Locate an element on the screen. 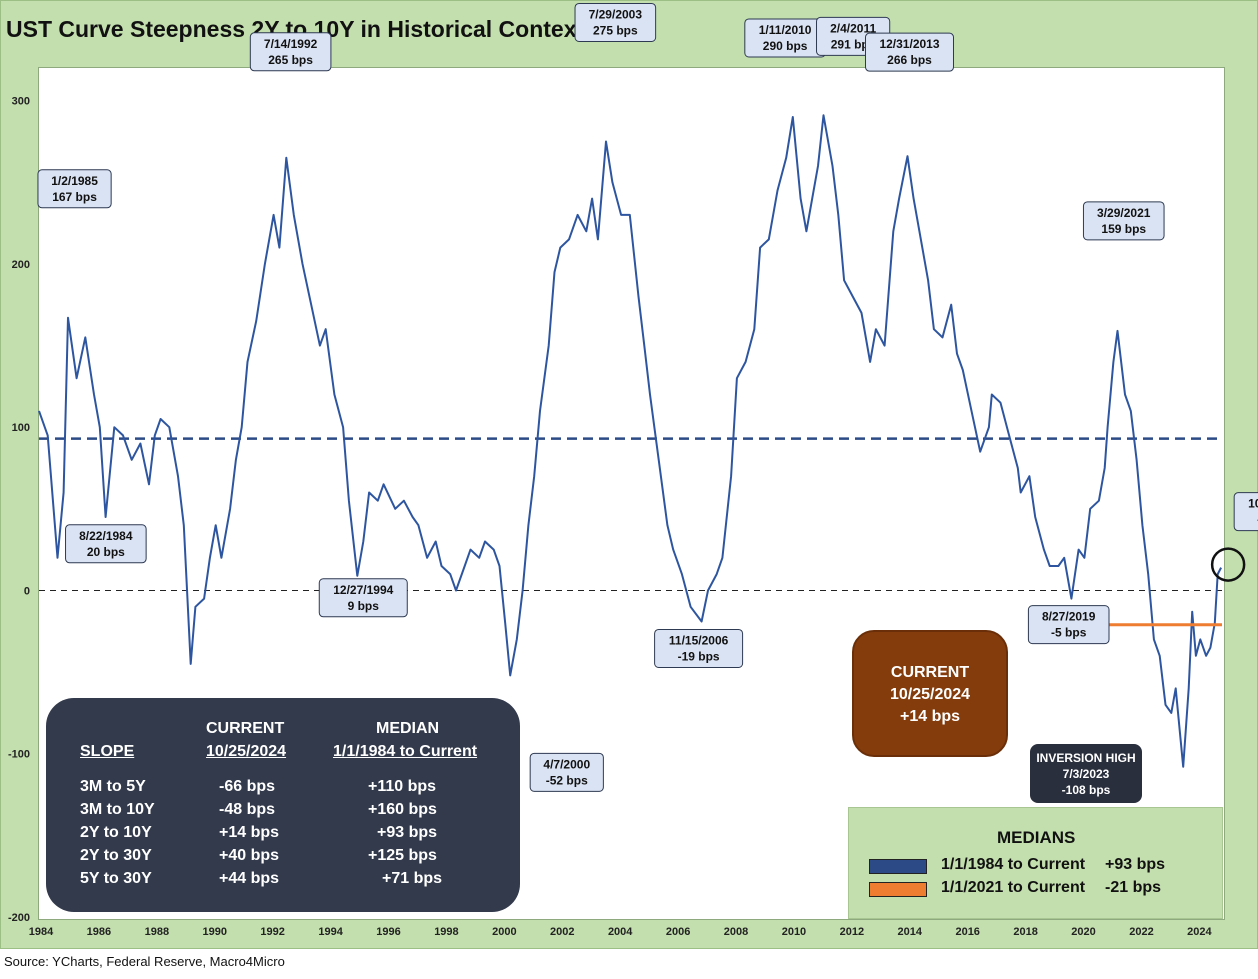 This screenshot has height=979, width=1258. legend-swatch-recent-median is located at coordinates (898, 889).